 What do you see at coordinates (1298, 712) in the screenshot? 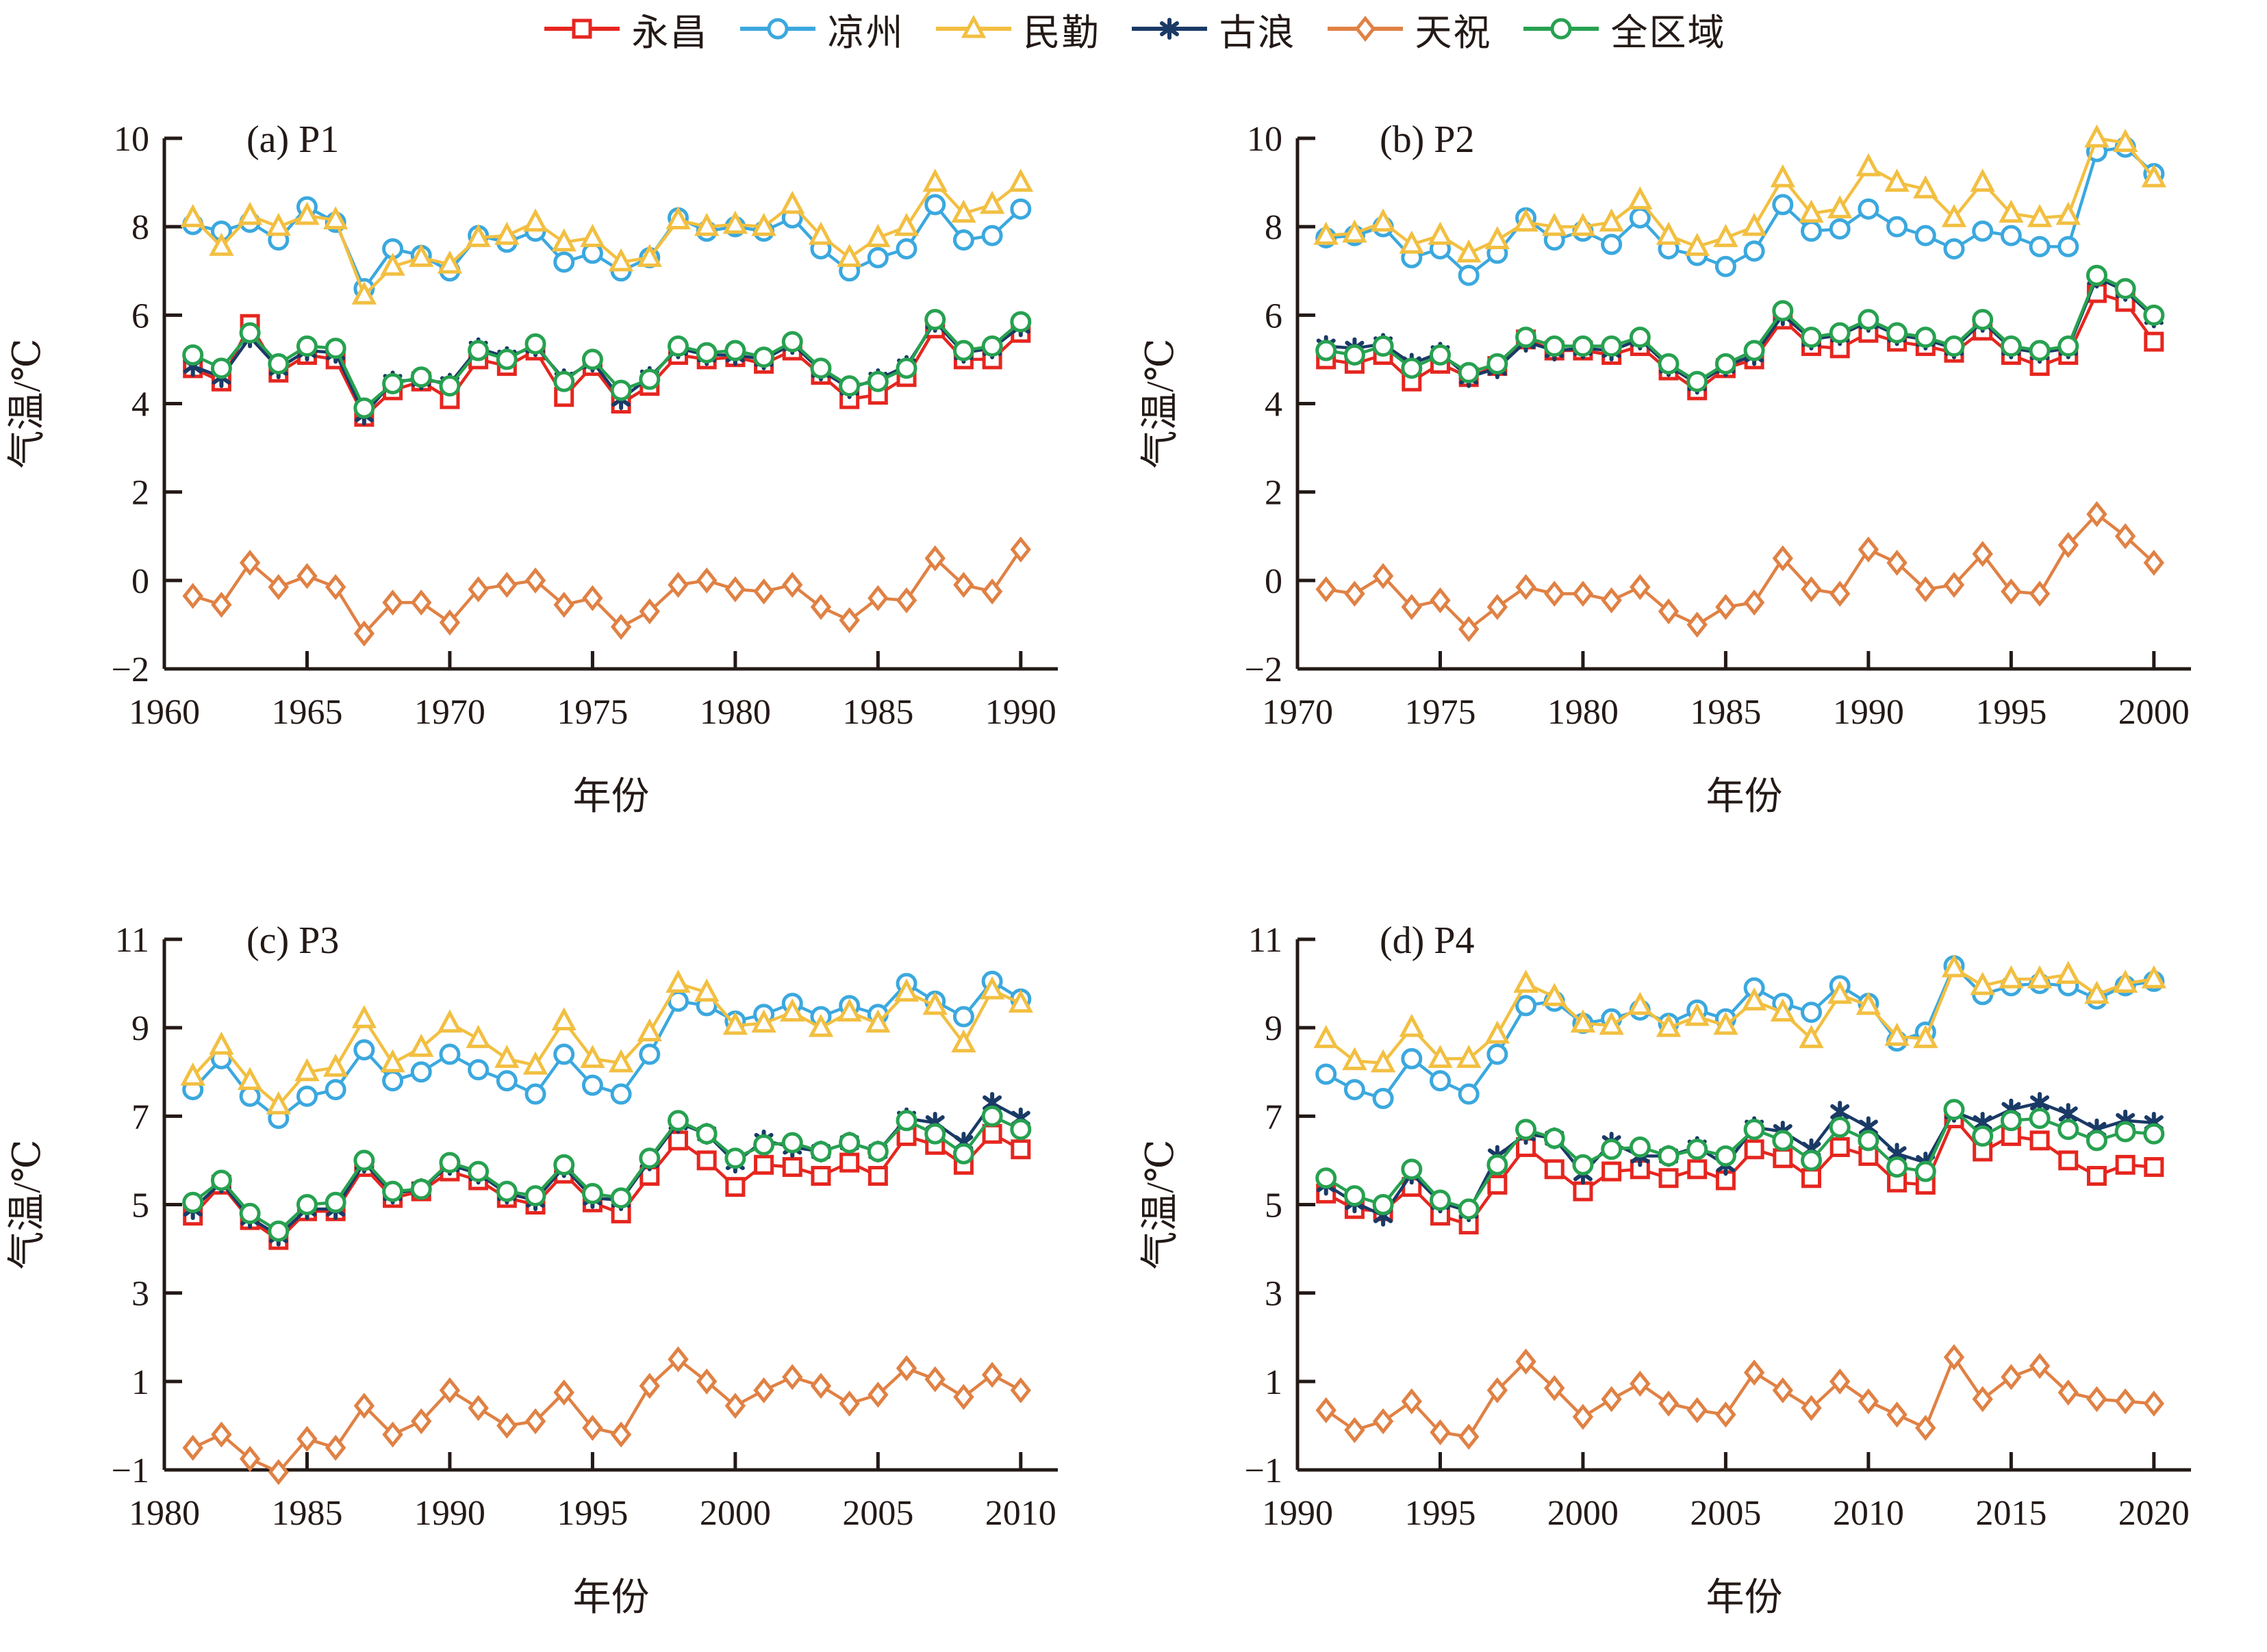
I see `x-tick-label: 1970` at bounding box center [1298, 712].